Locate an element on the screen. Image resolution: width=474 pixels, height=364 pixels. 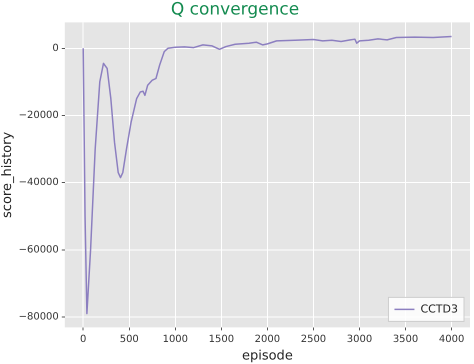
chart-title: Q convergence is located at coordinates (235, 10).